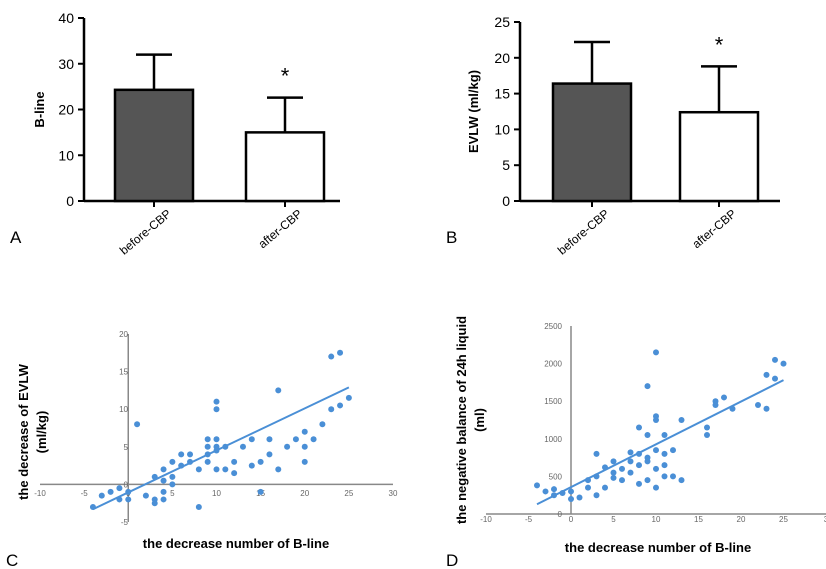 Image resolution: width=826 pixels, height=569 pixels. Describe the element at coordinates (123, 372) in the screenshot. I see `y-tick-label: 15` at that location.